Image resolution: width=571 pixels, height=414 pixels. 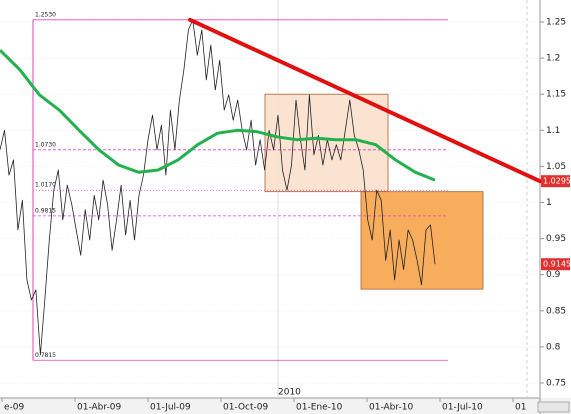 I want to click on level-label: 0.9815, so click(x=45, y=210).